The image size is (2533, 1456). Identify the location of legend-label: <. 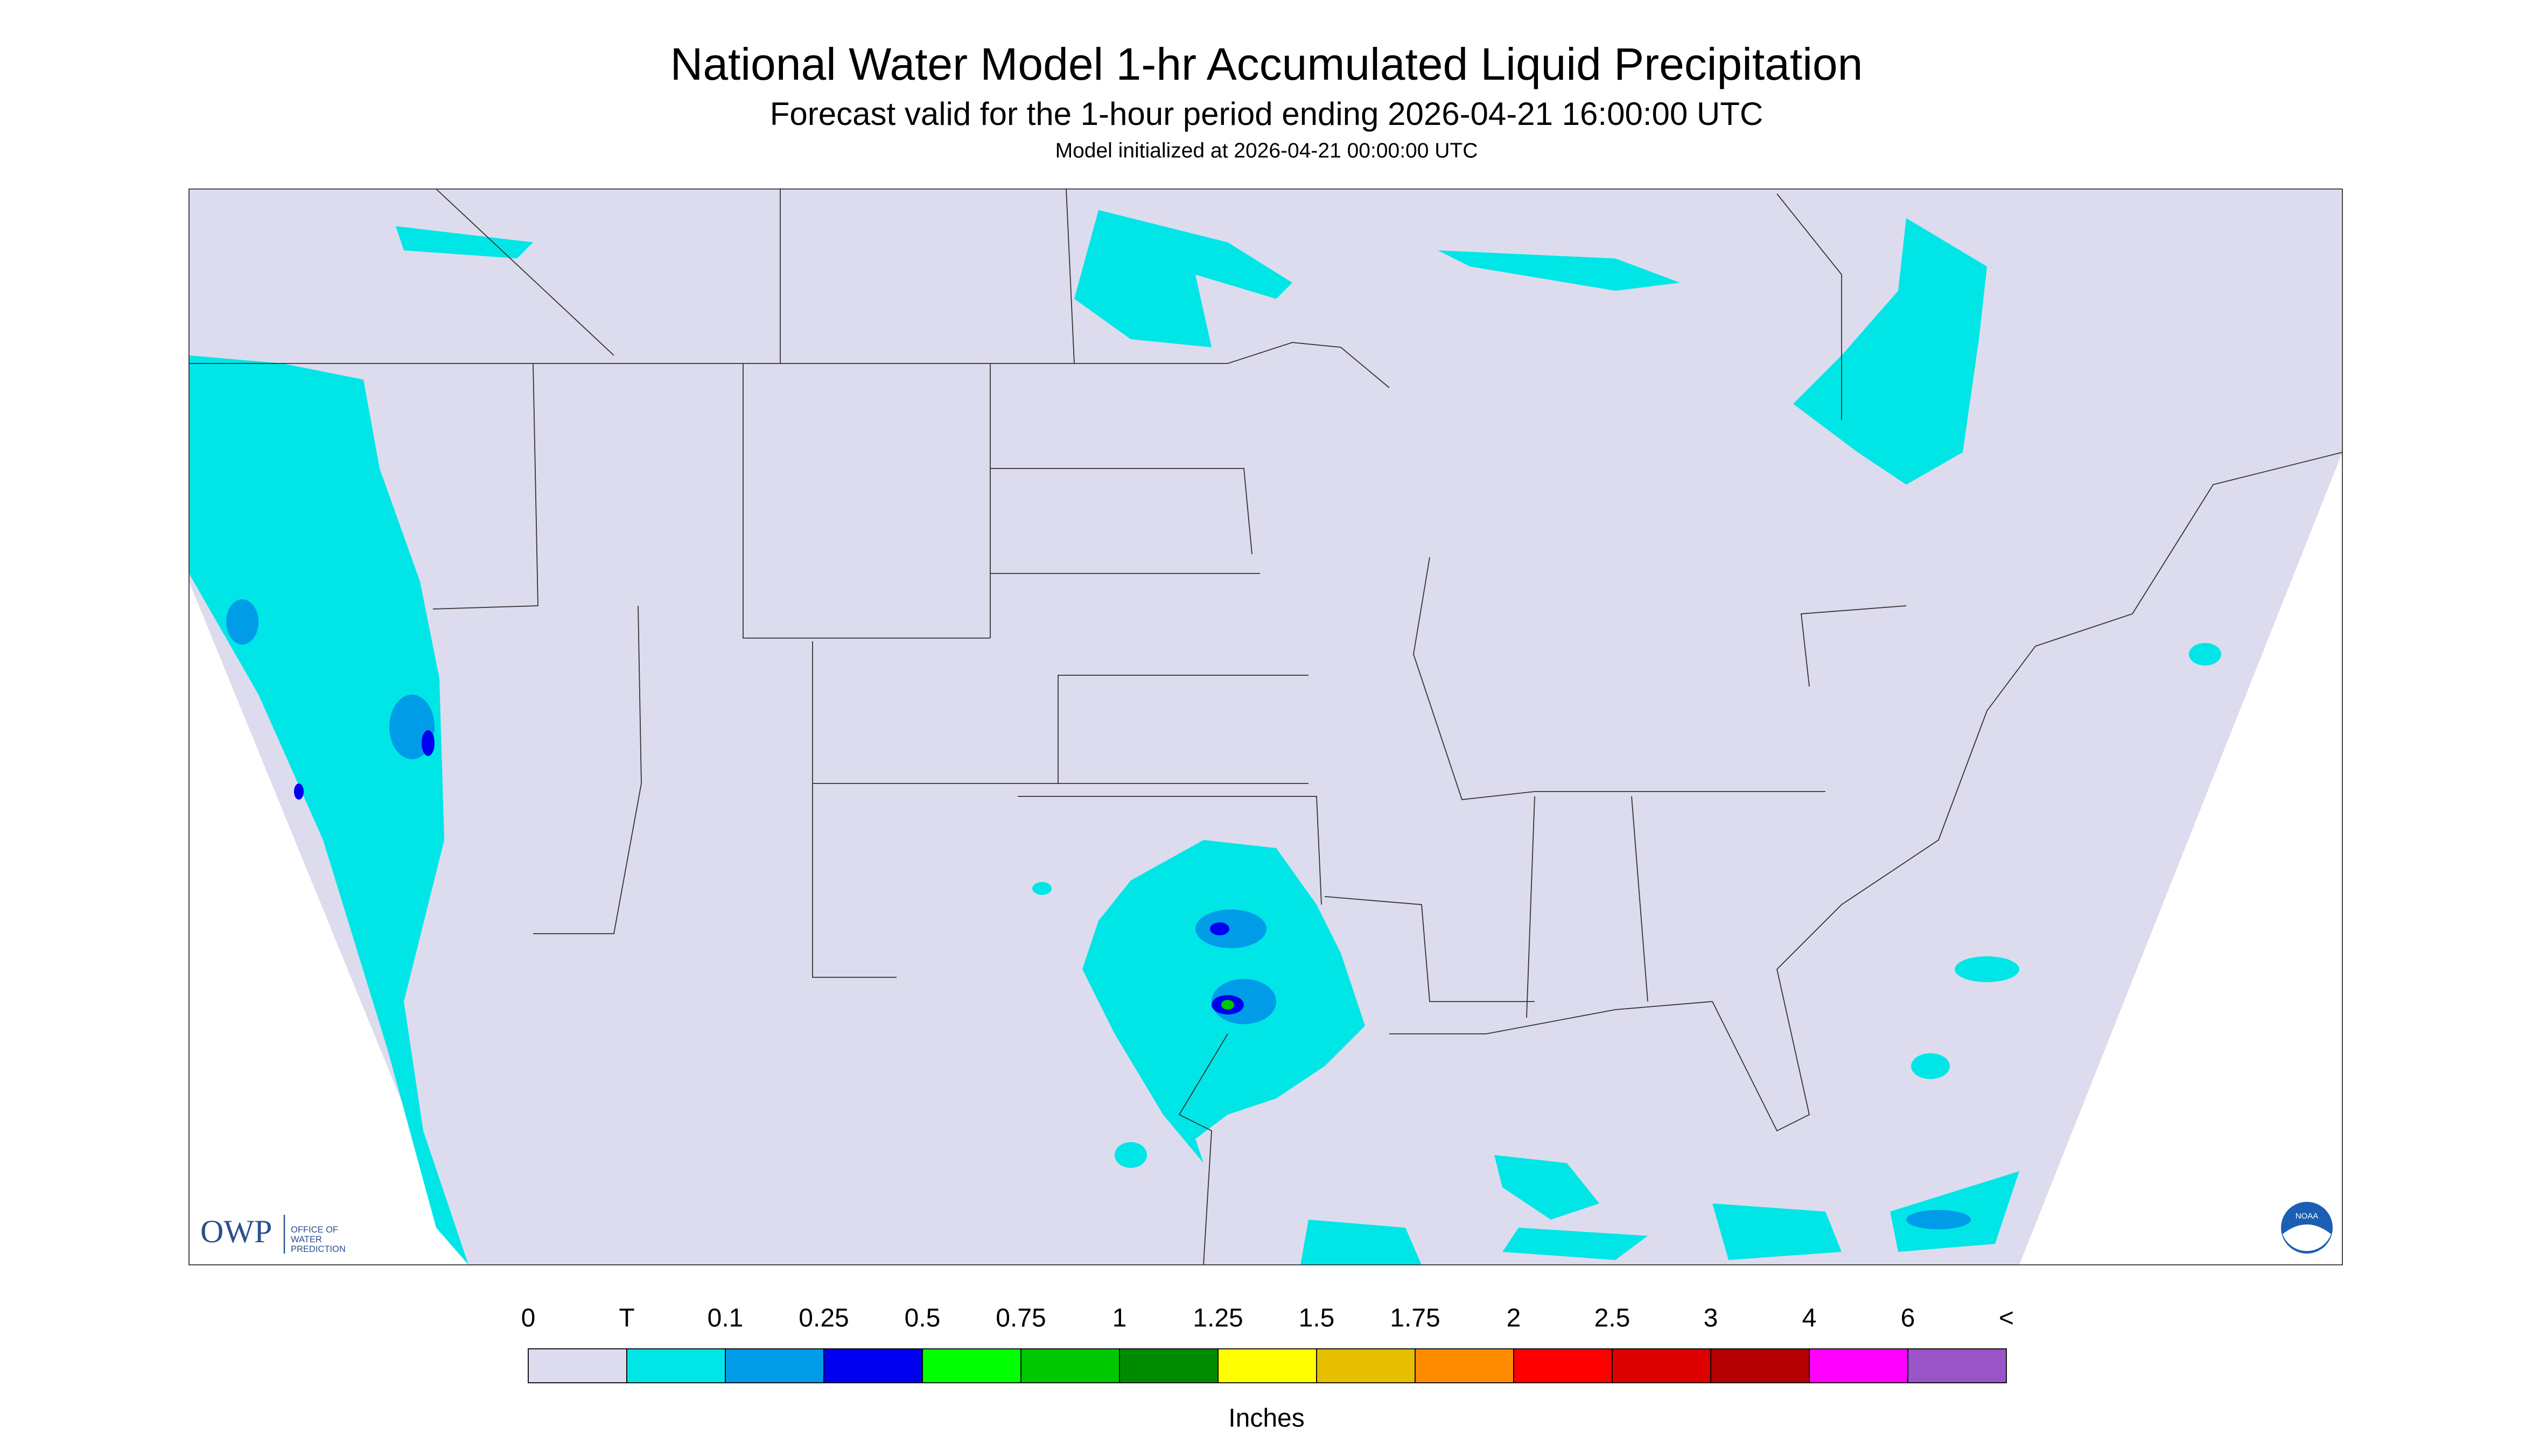
(2006, 1318).